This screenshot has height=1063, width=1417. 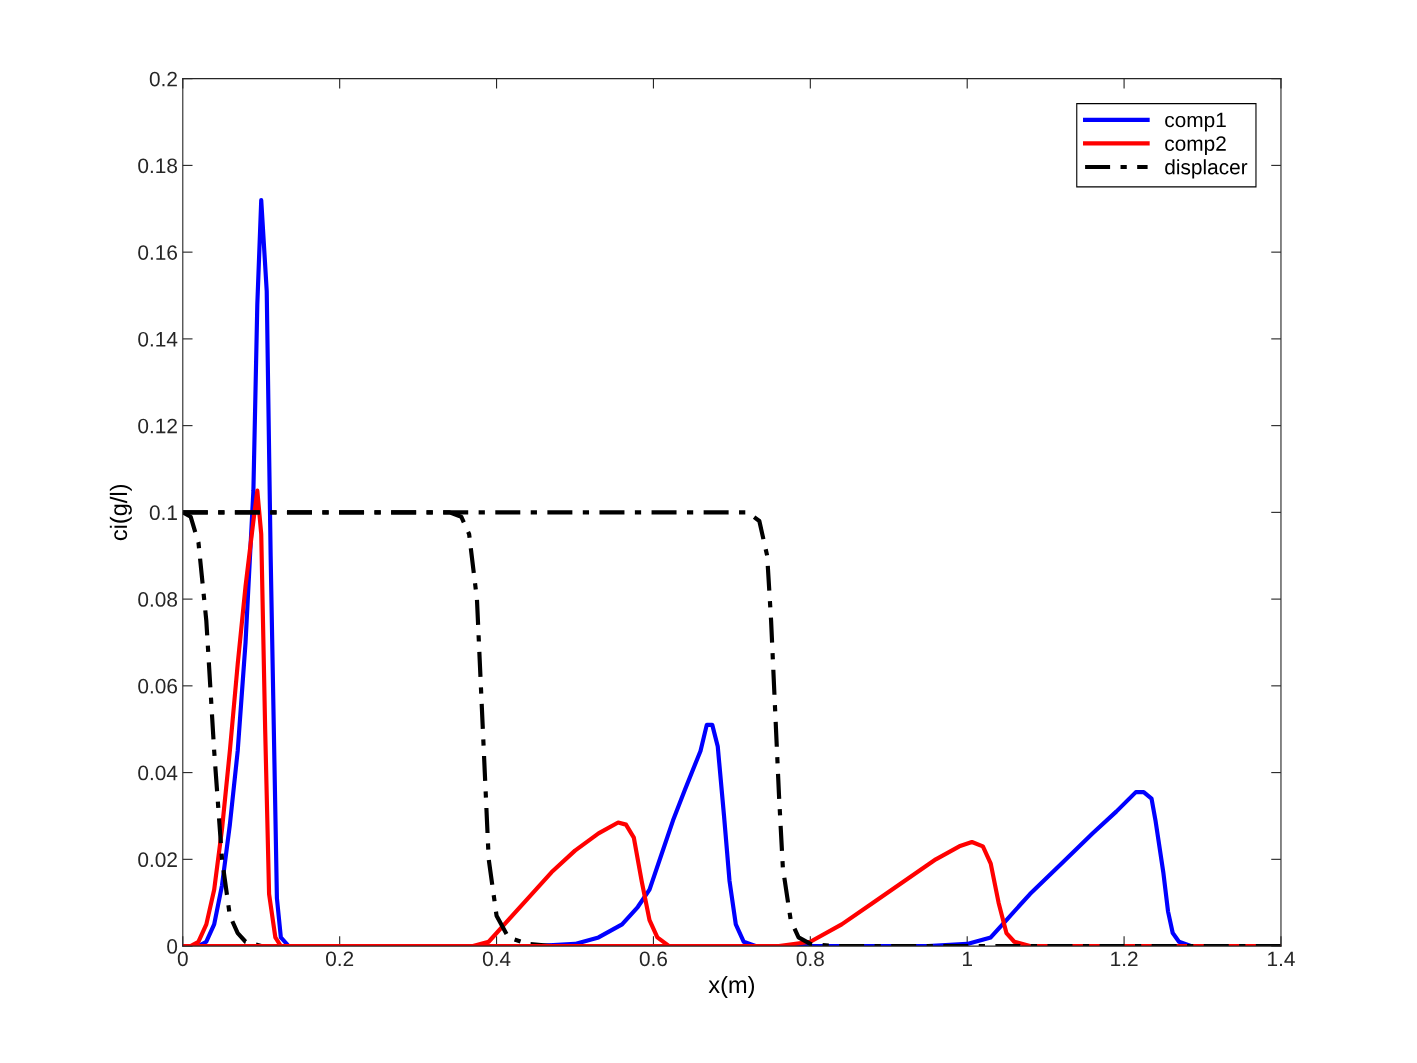 I want to click on y-tick-label: 0.08, so click(x=158, y=599).